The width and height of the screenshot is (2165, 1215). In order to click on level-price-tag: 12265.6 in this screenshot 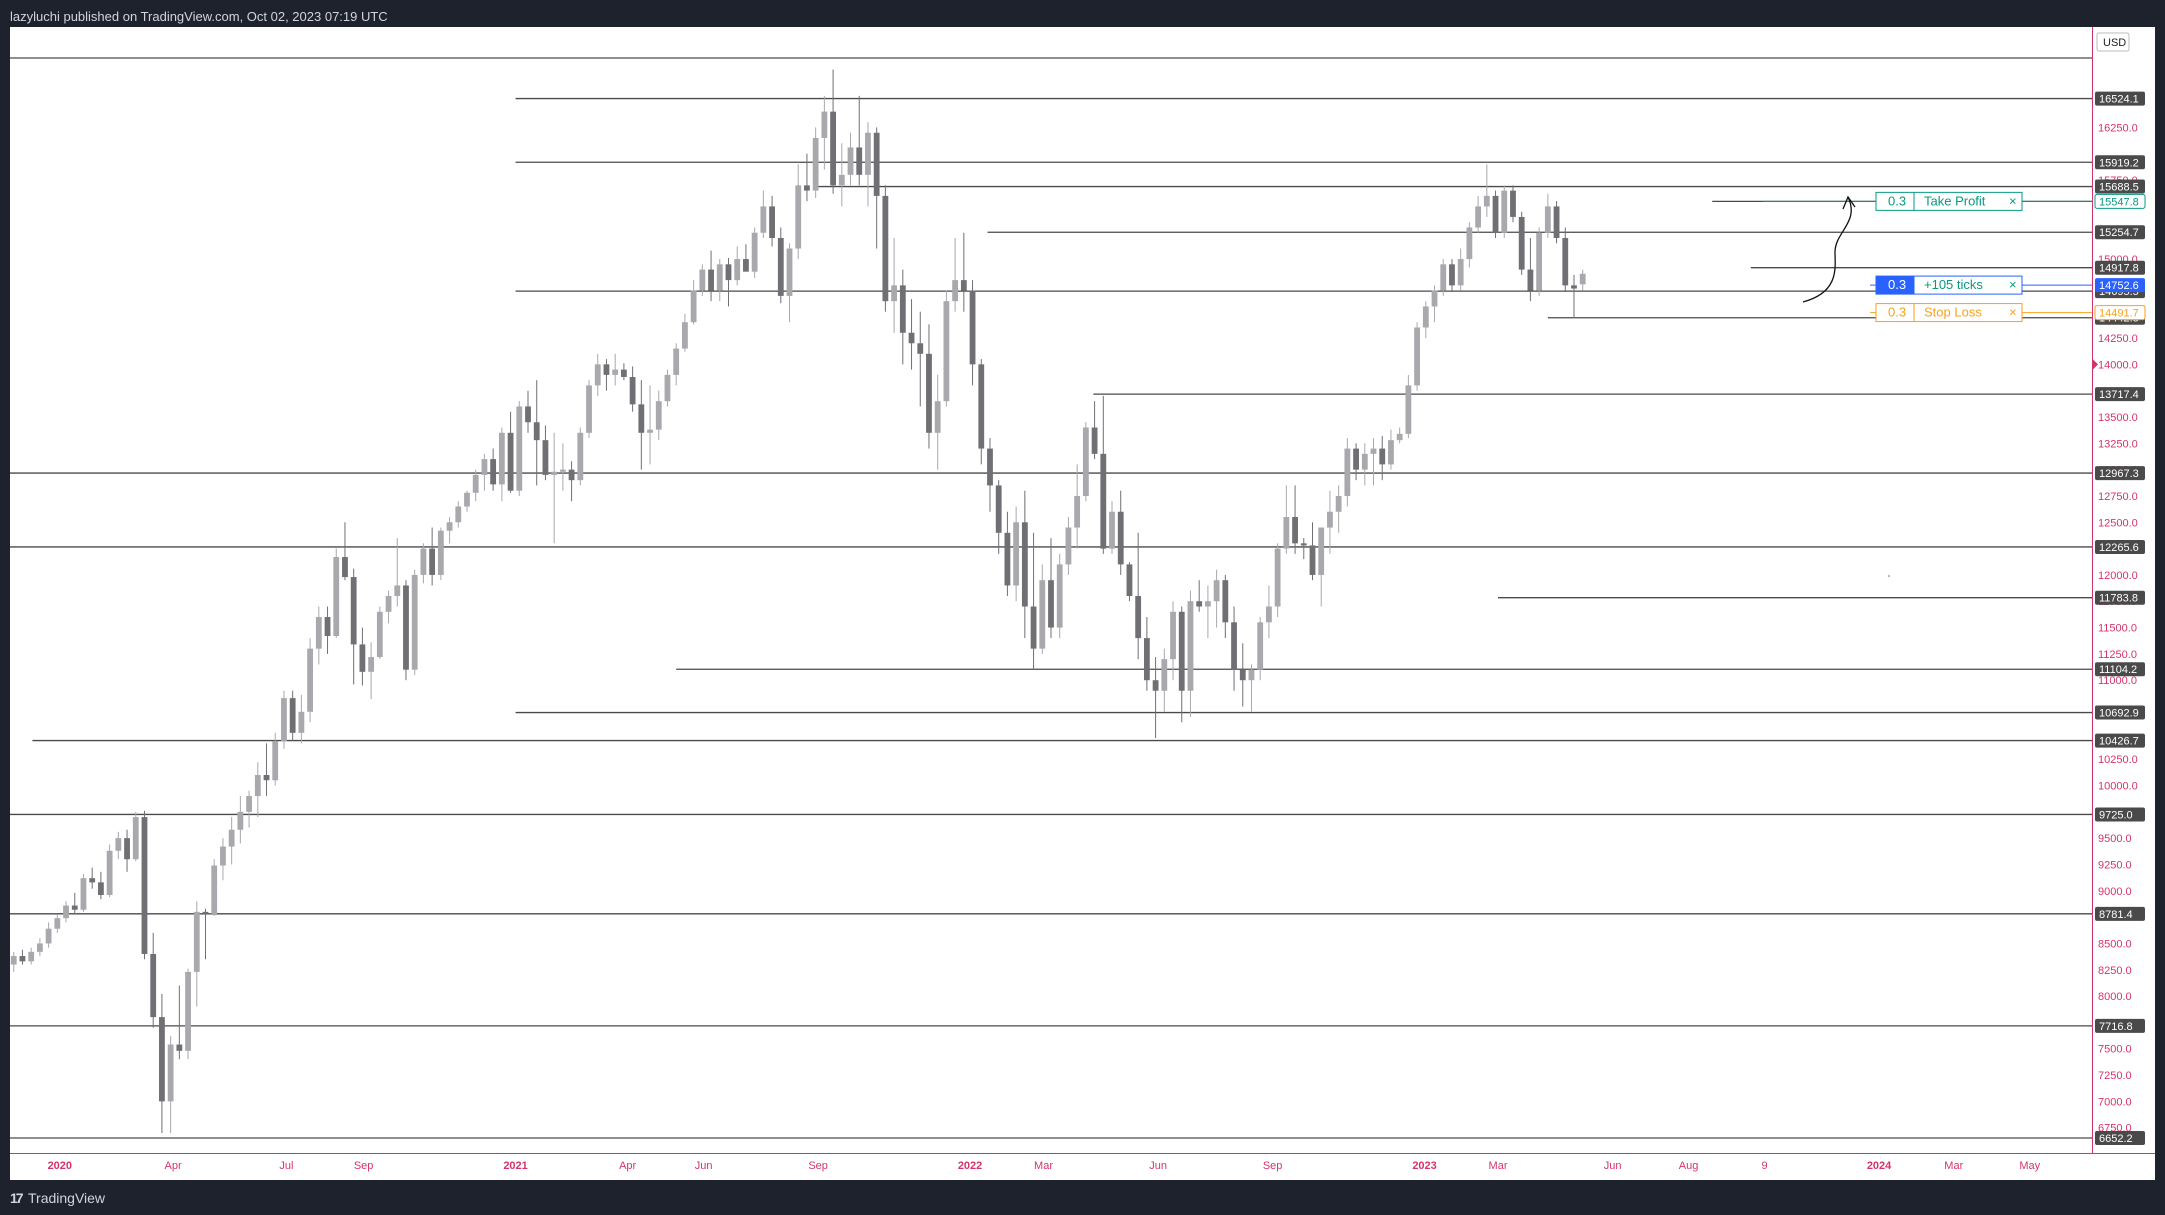, I will do `click(2119, 548)`.